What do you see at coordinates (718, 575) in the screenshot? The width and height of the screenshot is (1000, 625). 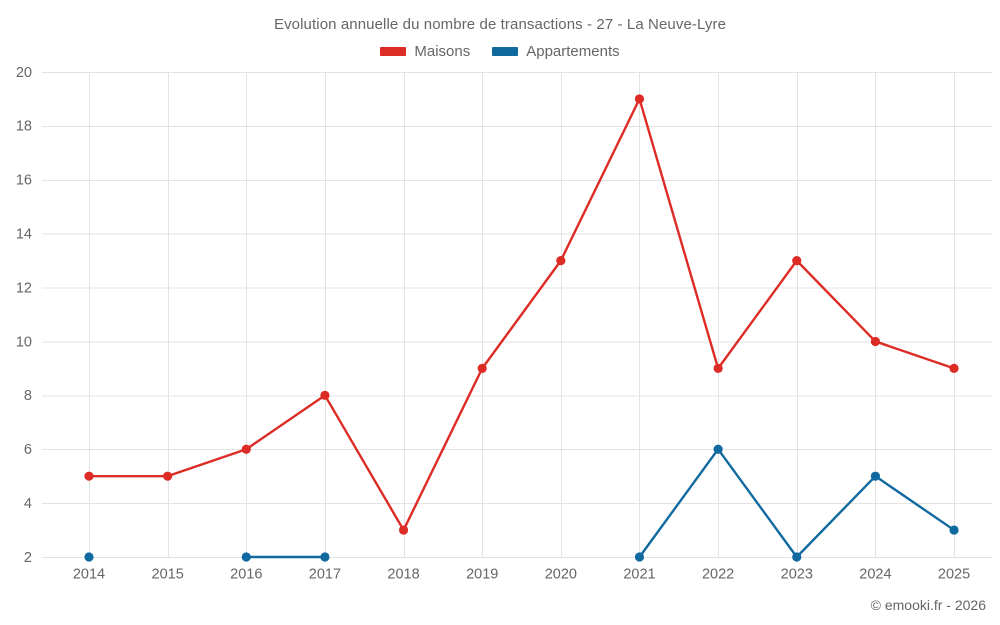 I see `x-axis-tick-label: 2022` at bounding box center [718, 575].